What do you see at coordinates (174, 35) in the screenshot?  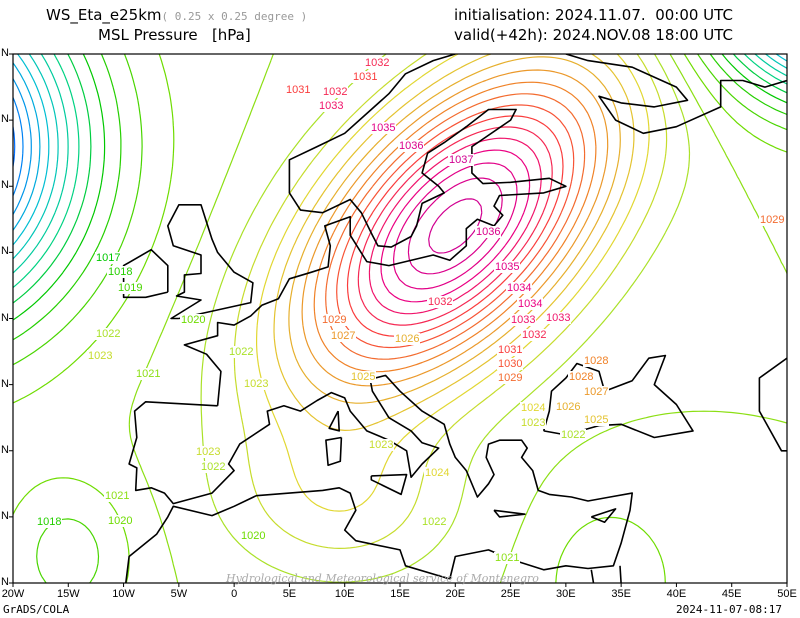 I see `field-title: MSL Pressure [hPa]` at bounding box center [174, 35].